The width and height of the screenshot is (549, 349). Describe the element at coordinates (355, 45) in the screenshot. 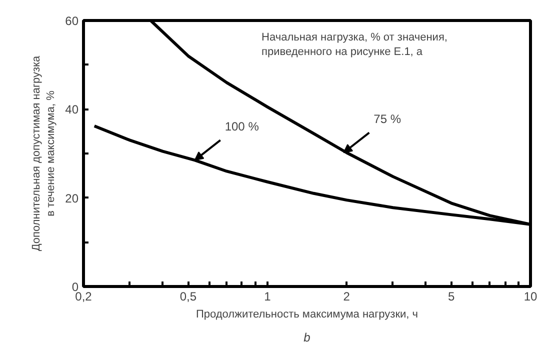

I see `annotation: Начальная нагрузка, % от значения, приведенного на рисунке Е.1, a` at that location.